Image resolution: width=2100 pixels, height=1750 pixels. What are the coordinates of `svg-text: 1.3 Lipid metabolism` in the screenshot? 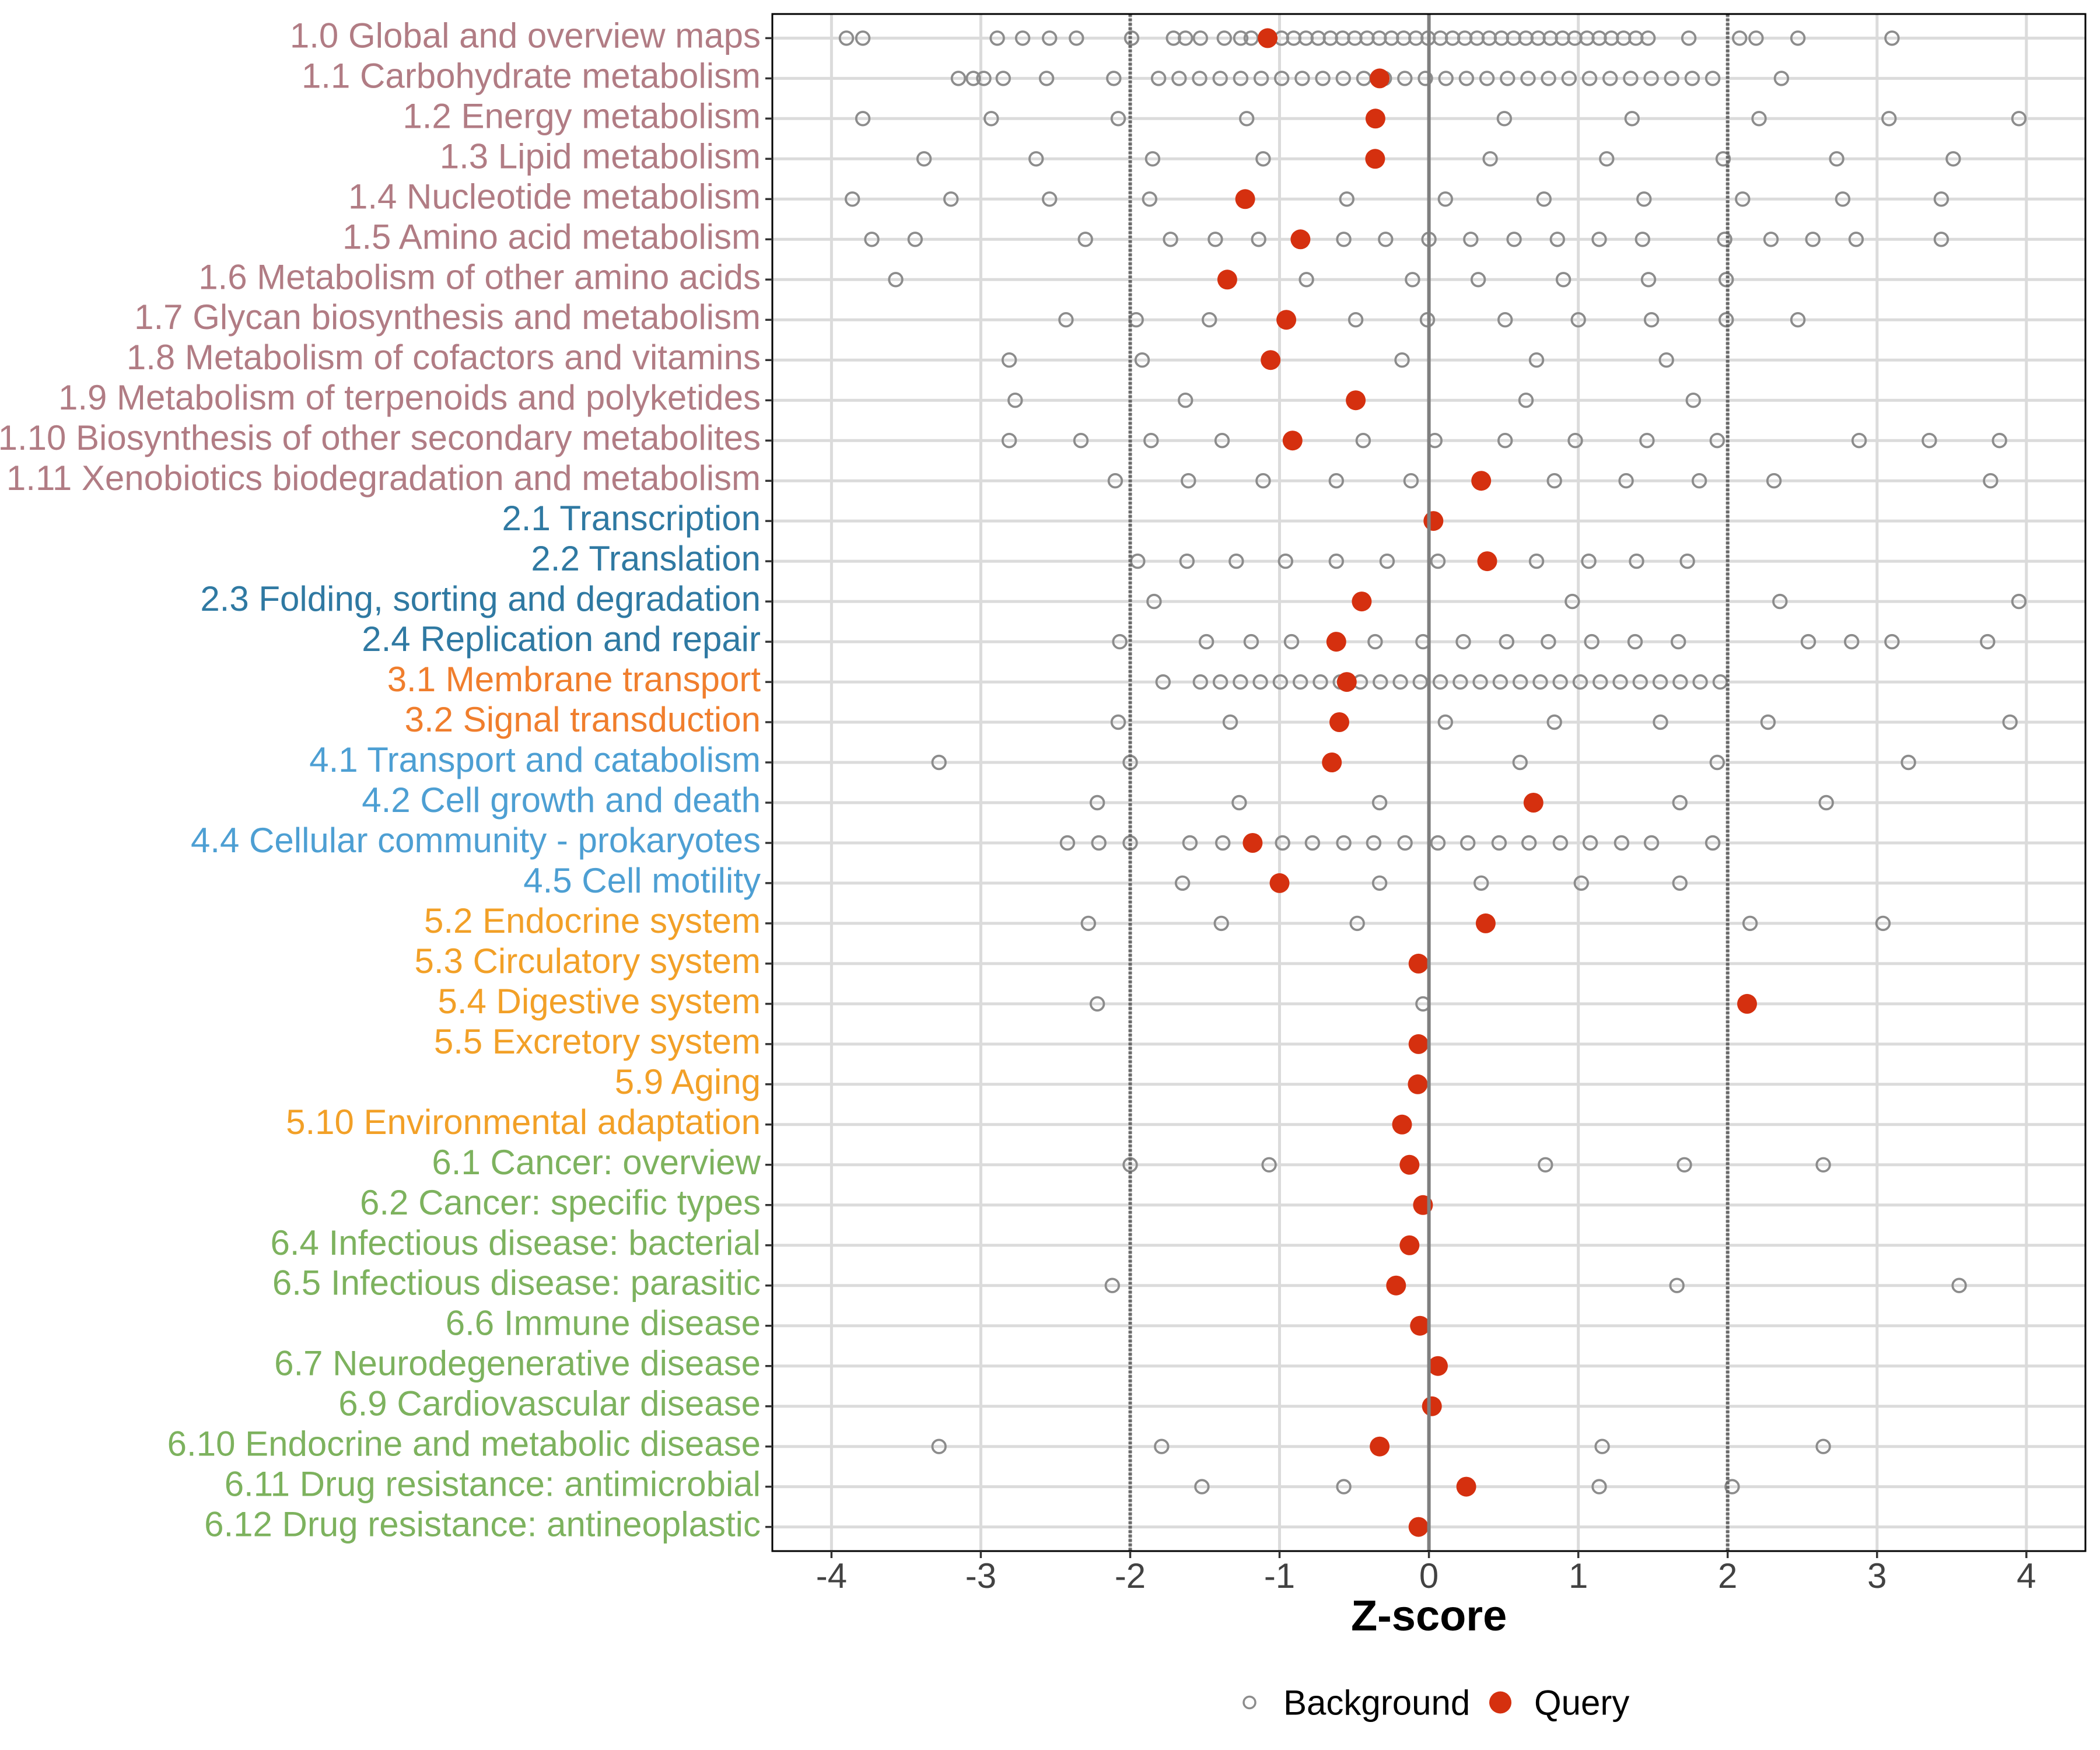 It's located at (600, 156).